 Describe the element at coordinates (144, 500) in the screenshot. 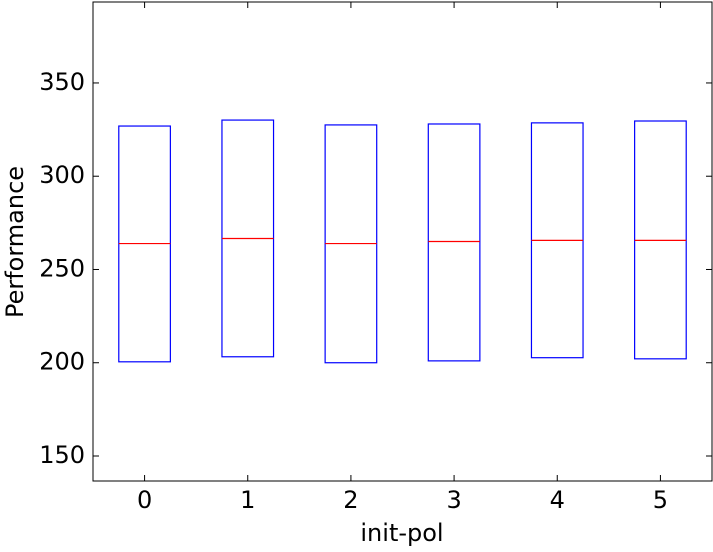

I see `x-tick-label: 0` at that location.